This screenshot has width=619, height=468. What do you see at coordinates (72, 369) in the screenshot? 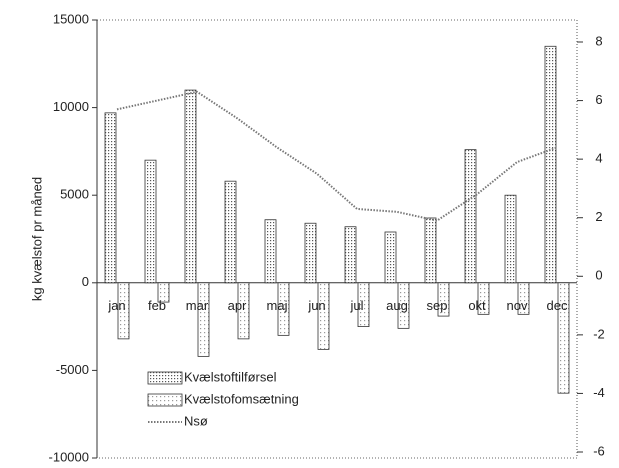
I see `y-tick-label: -5000` at bounding box center [72, 369].